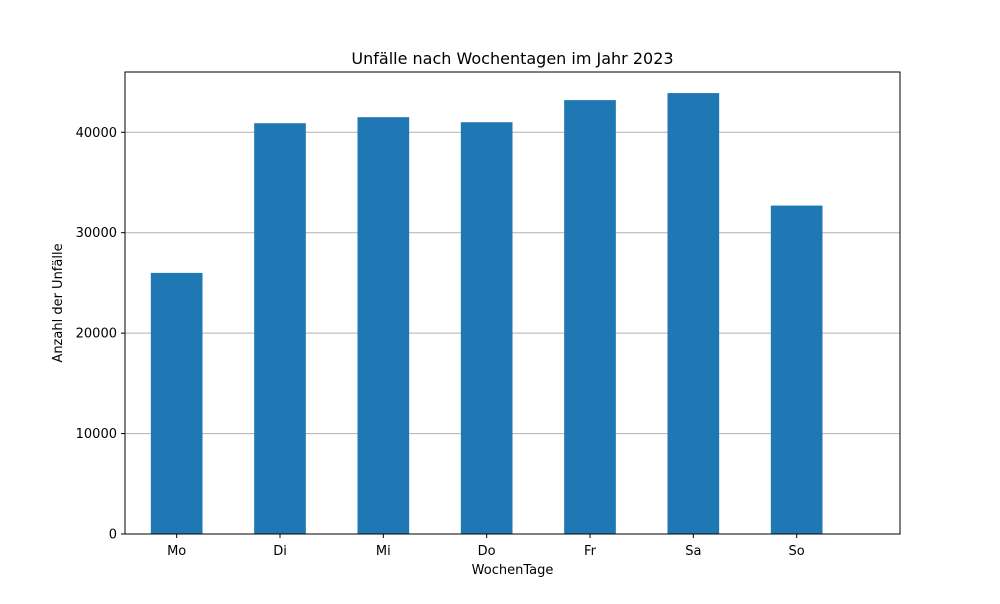 The width and height of the screenshot is (1000, 604). What do you see at coordinates (590, 317) in the screenshot?
I see `bar-fr` at bounding box center [590, 317].